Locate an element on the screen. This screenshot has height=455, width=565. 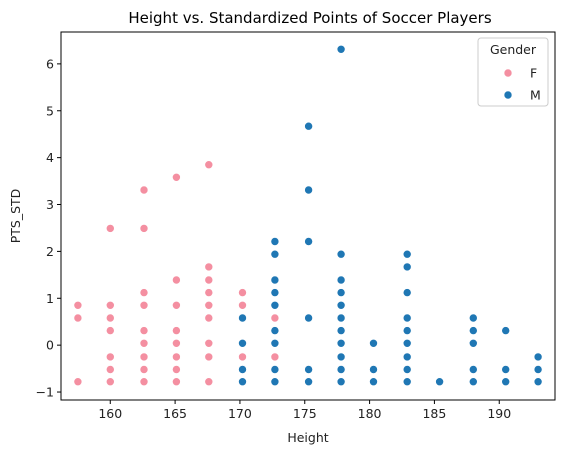
x-tick-label: 180 is located at coordinates (370, 413).